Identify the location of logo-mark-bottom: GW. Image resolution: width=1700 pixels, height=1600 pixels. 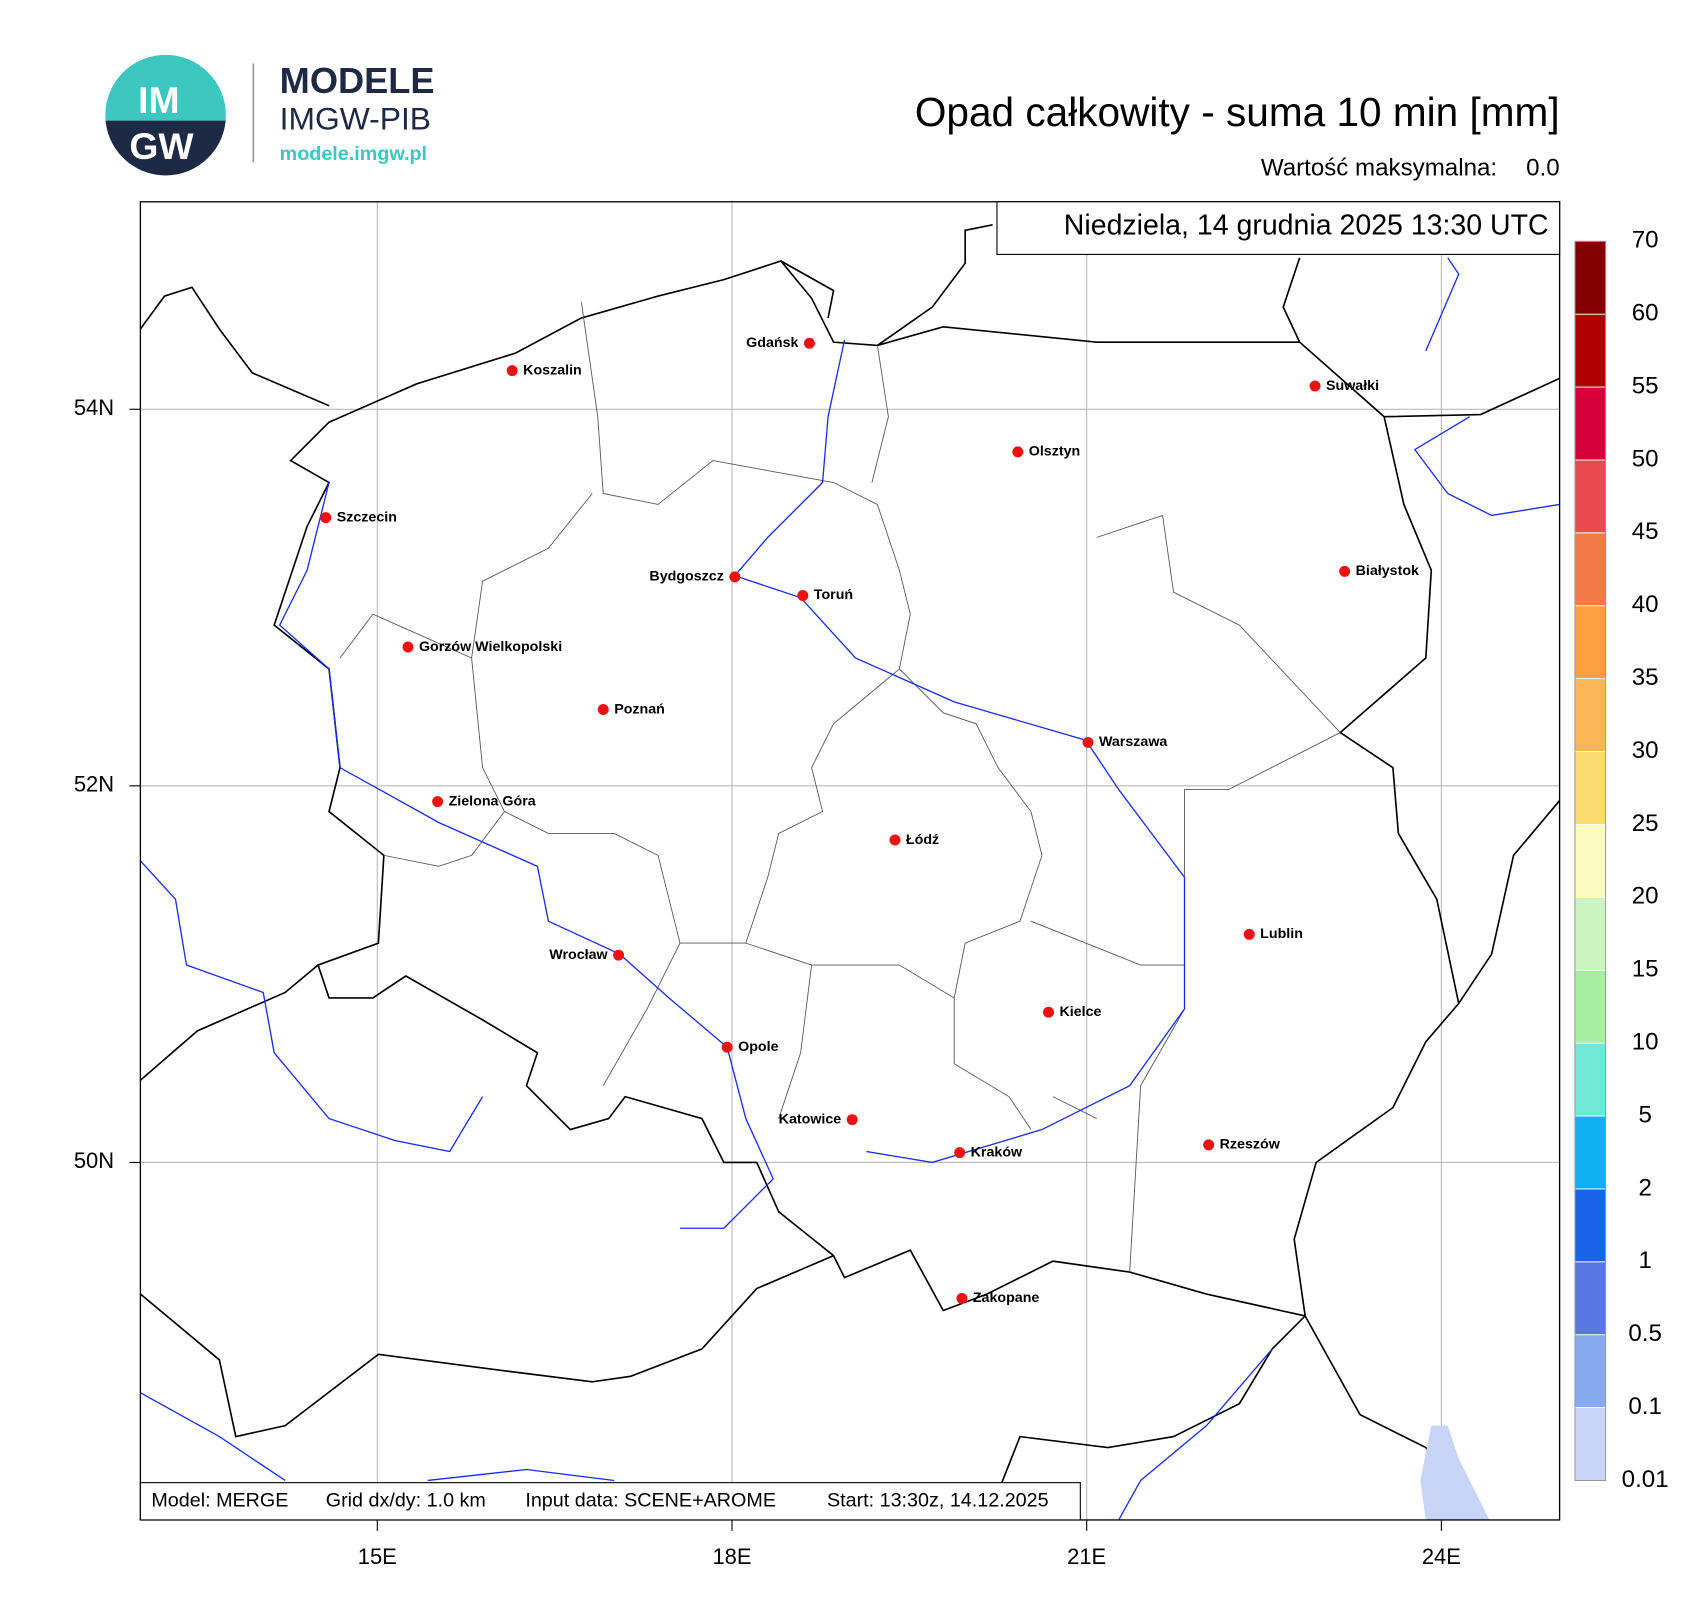
(161, 146).